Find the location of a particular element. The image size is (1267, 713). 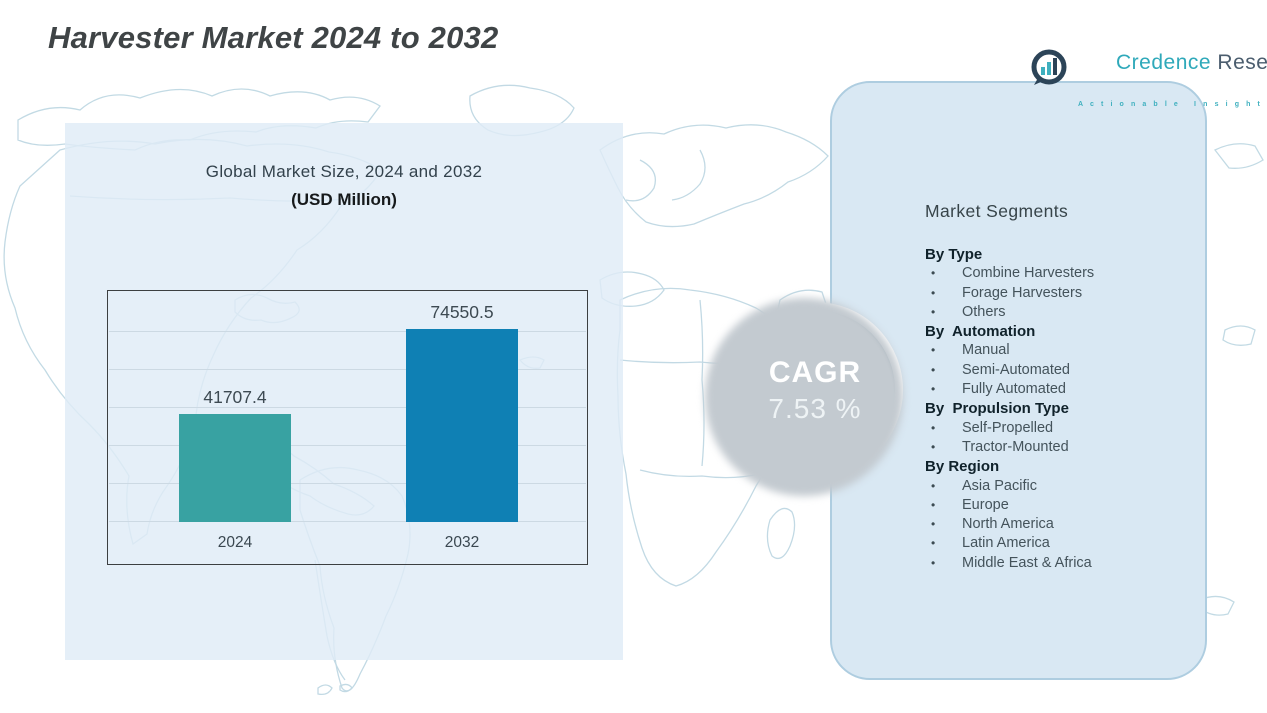

segment-item: • Self-Propelled is located at coordinates (1060, 428).